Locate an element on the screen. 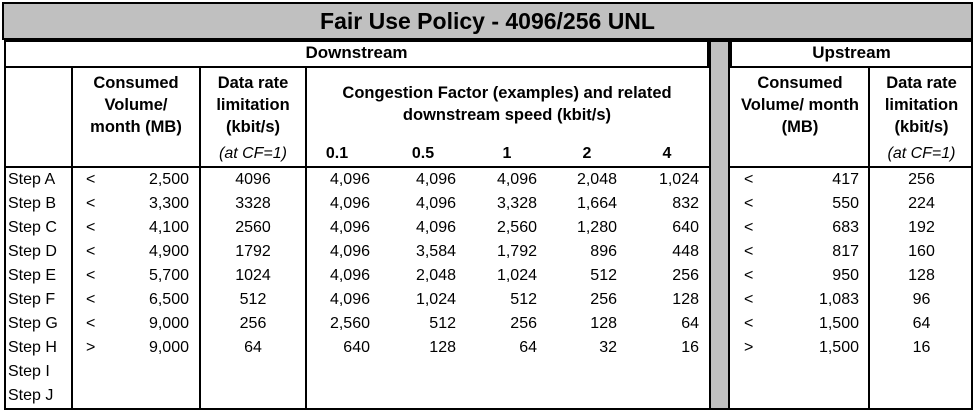  cf-speed-value: 512 is located at coordinates (442, 323).